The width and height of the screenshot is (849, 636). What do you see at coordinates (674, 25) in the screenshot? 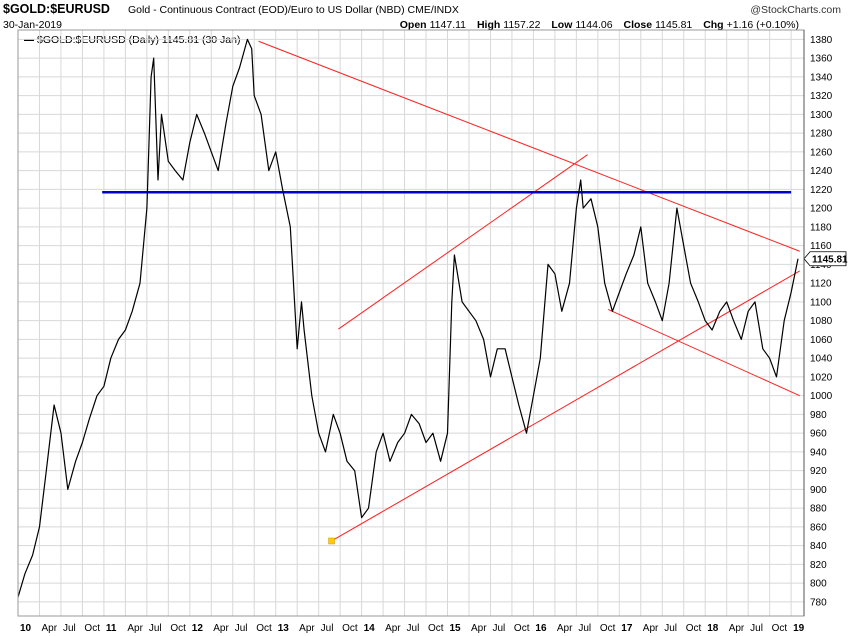
I see `close-value: 1145.81` at bounding box center [674, 25].